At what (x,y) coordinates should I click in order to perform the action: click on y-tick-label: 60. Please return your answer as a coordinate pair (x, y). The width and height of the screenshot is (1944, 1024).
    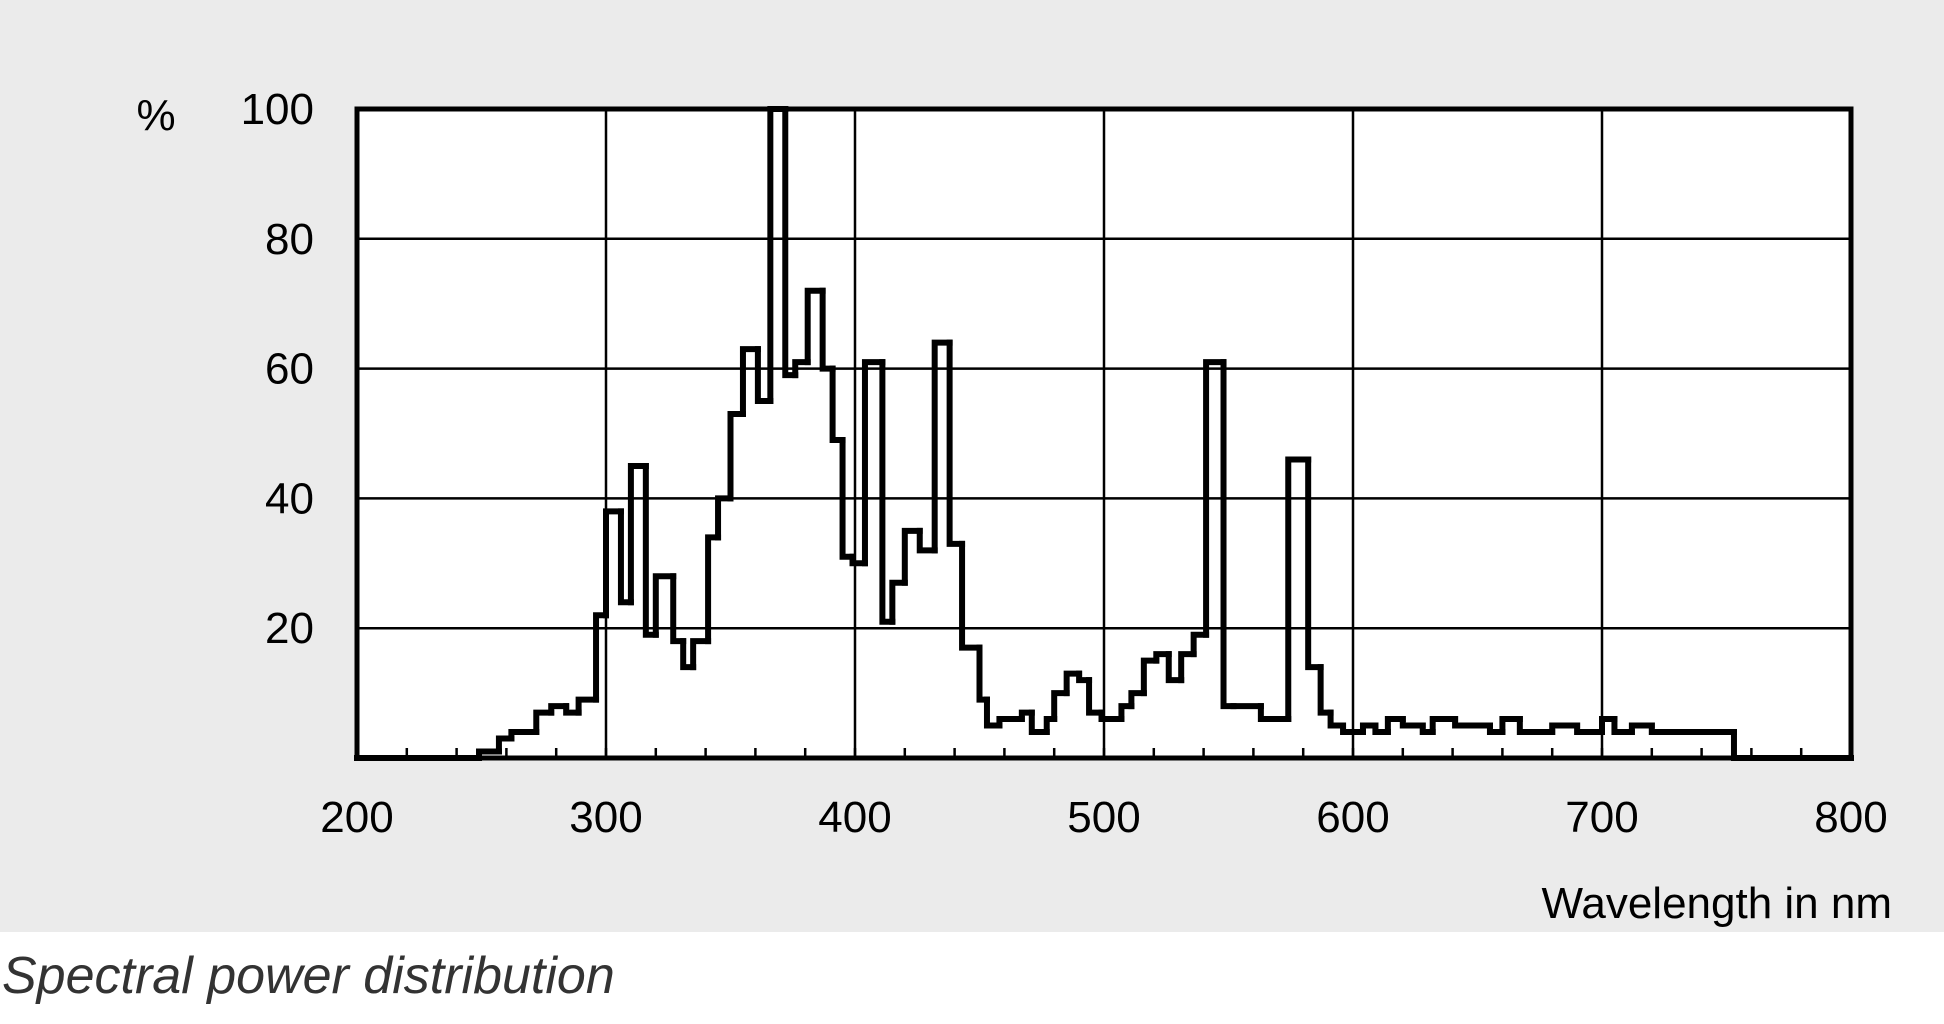
    Looking at the image, I should click on (289, 369).